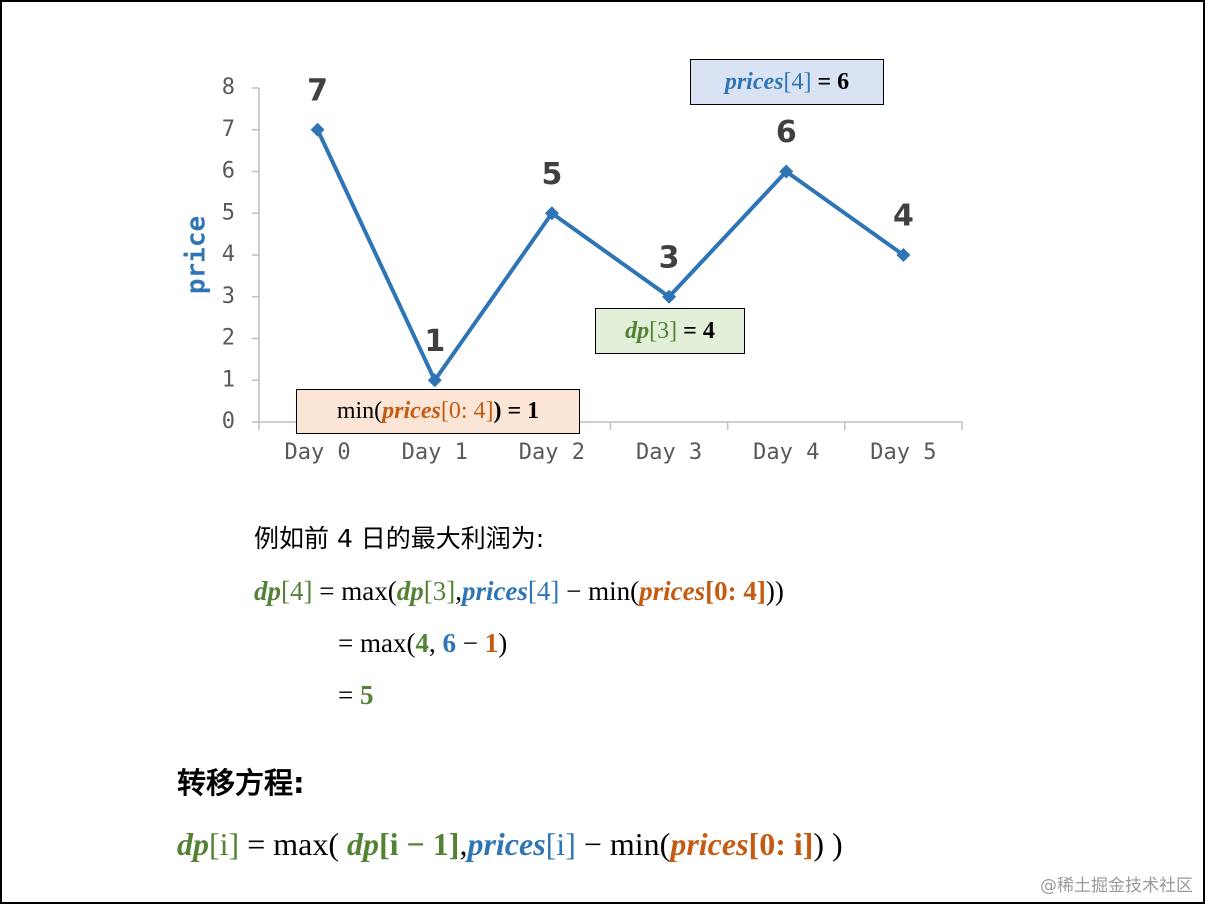  What do you see at coordinates (228, 296) in the screenshot?
I see `y-tick-label: 3` at bounding box center [228, 296].